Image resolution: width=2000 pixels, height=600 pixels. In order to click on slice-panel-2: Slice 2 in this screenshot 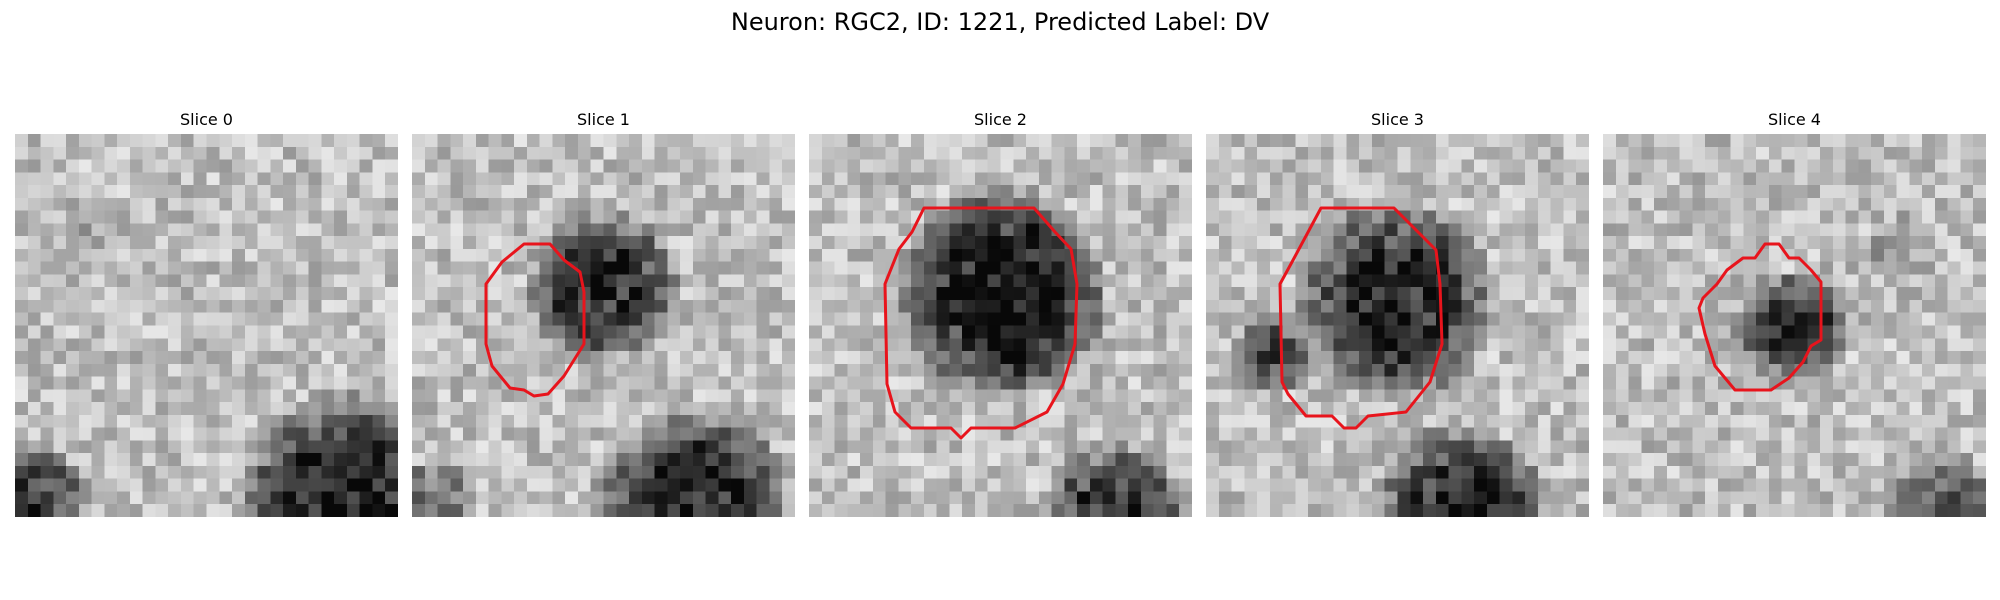, I will do `click(1000, 313)`.